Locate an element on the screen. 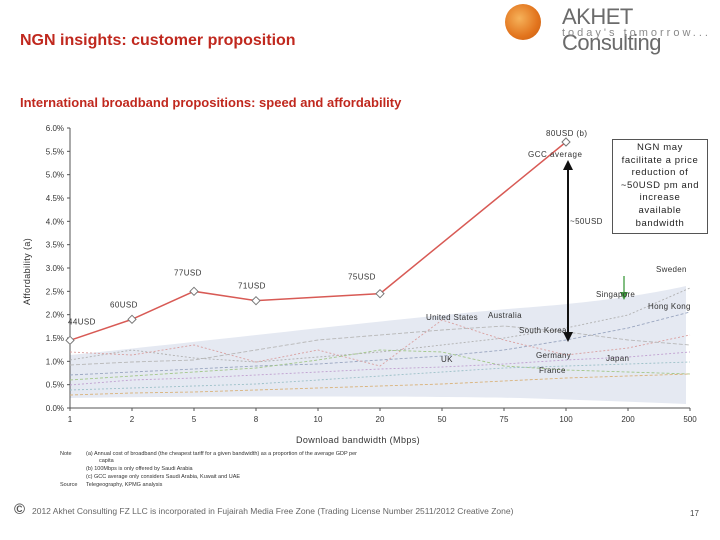 Image resolution: width=720 pixels, height=540 pixels. brand-name: AKHET Consulting is located at coordinates (611, 29).